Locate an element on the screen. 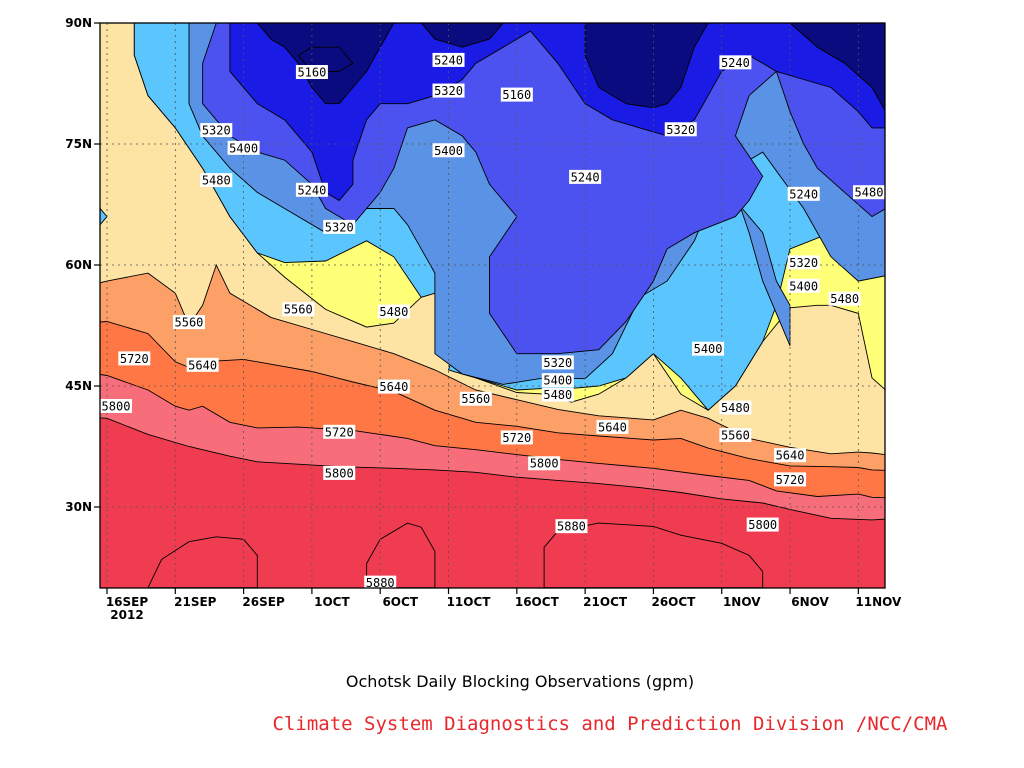 This screenshot has height=768, width=1024. x-tick-label: 1NOV is located at coordinates (742, 602).